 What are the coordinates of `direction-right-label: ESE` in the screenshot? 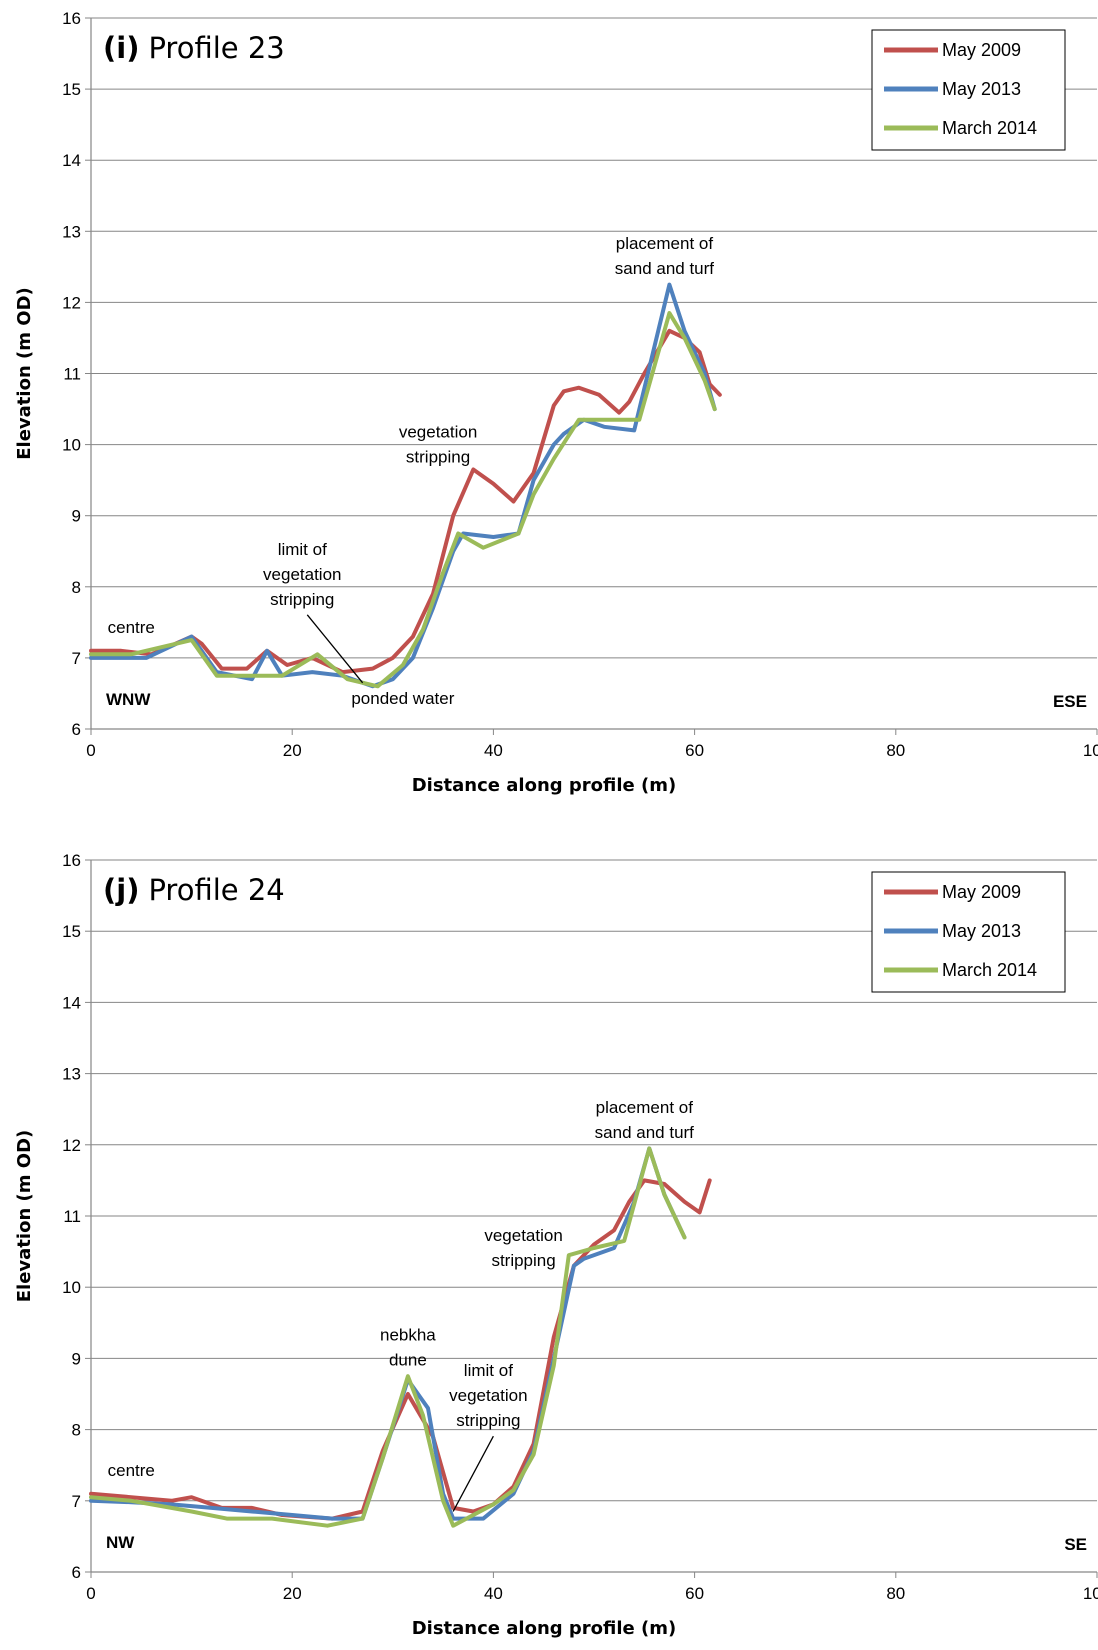 It's located at (1070, 701).